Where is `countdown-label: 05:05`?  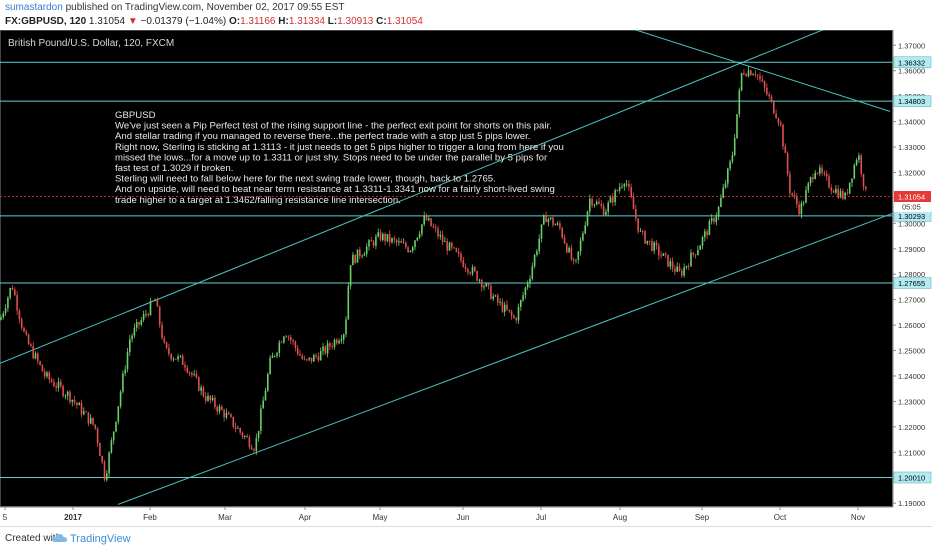
countdown-label: 05:05 is located at coordinates (911, 207).